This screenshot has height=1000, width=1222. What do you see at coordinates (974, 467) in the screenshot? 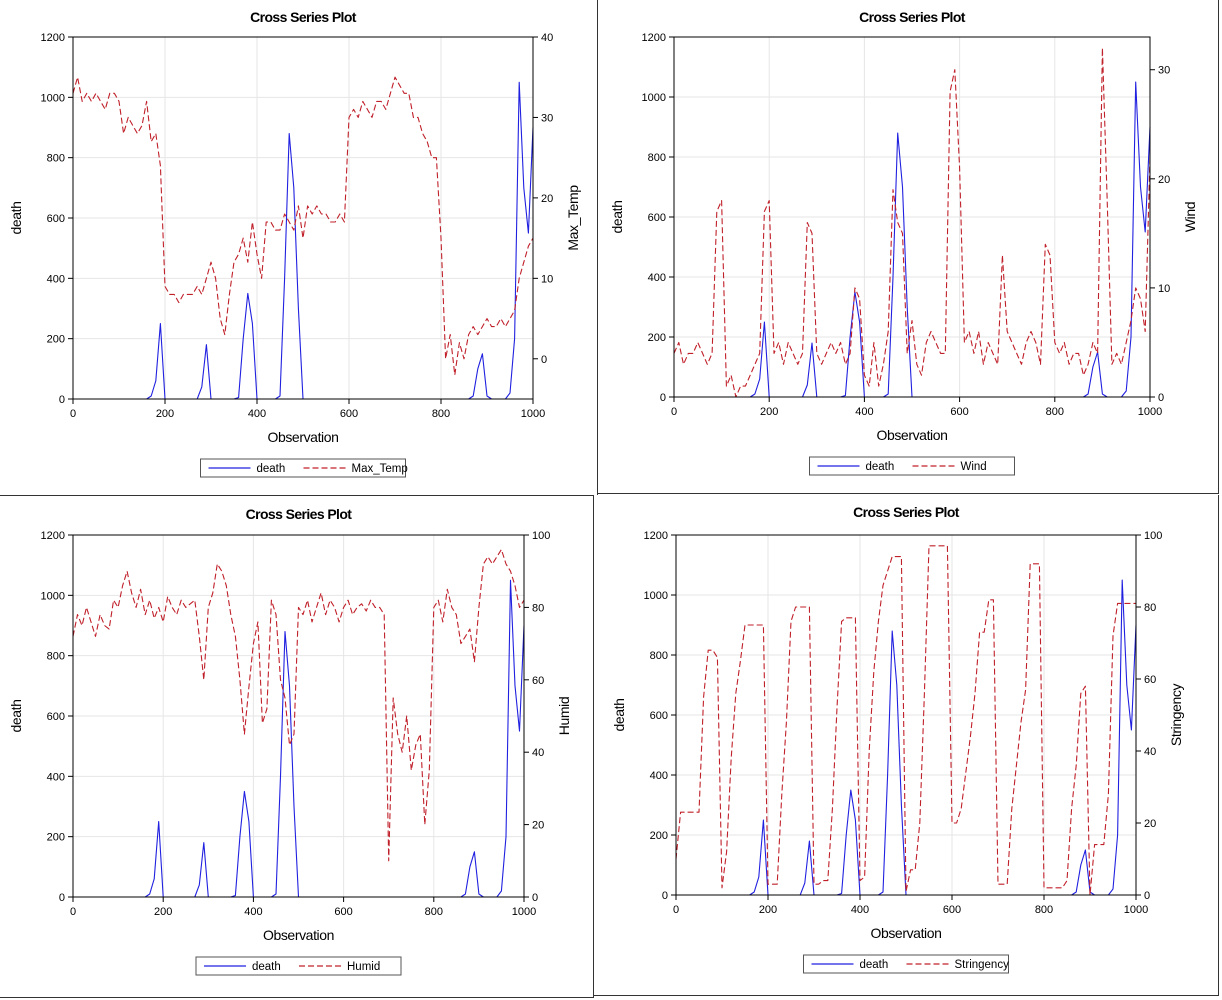
I see `legend-label-wind: Wind` at bounding box center [974, 467].